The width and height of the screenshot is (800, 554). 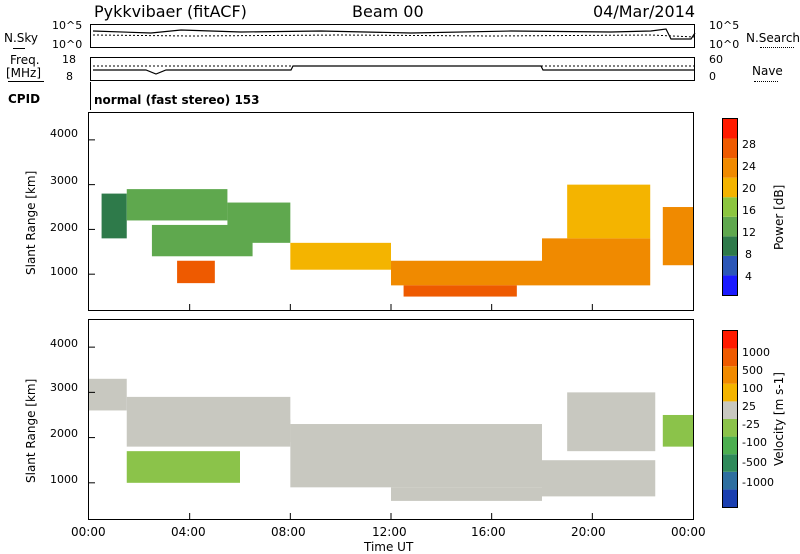 I want to click on velocity-ylabel: Slant Range [km], so click(x=31, y=430).